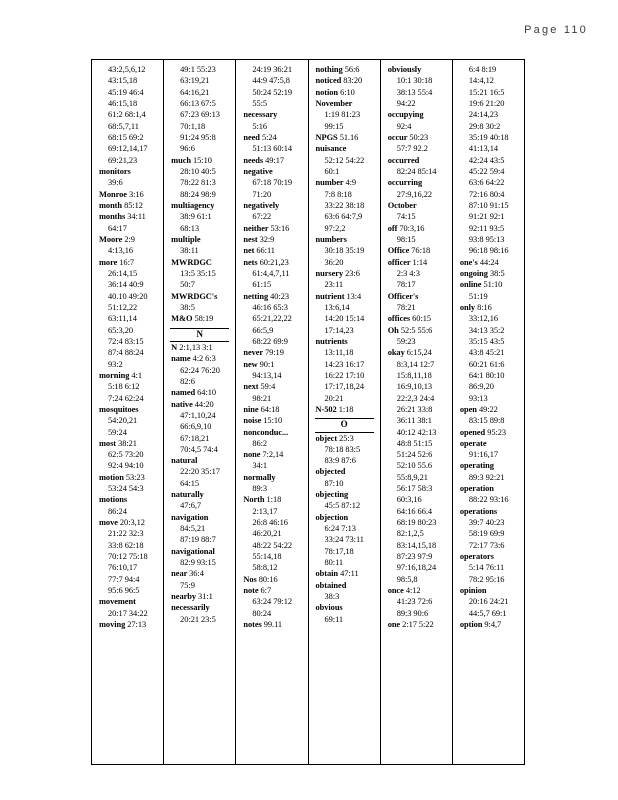 The image size is (618, 800). Describe the element at coordinates (486, 364) in the screenshot. I see `index-reference-line: 60:21 61:6` at that location.